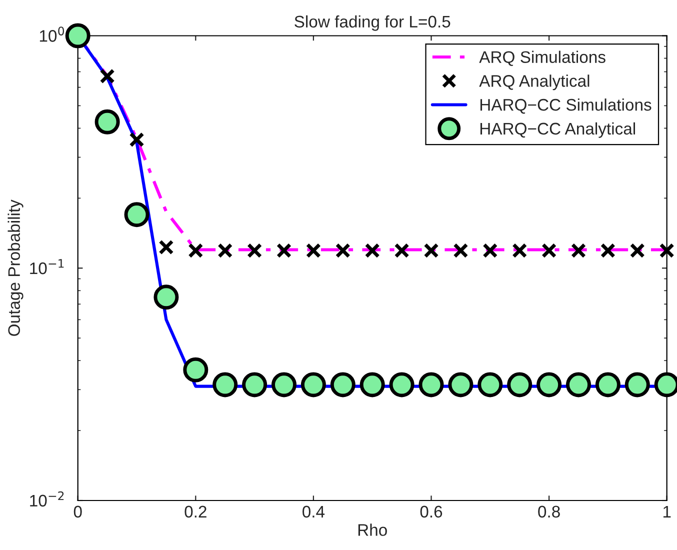 The image size is (677, 550). Describe the element at coordinates (667, 512) in the screenshot. I see `x-tick-label: 1` at that location.